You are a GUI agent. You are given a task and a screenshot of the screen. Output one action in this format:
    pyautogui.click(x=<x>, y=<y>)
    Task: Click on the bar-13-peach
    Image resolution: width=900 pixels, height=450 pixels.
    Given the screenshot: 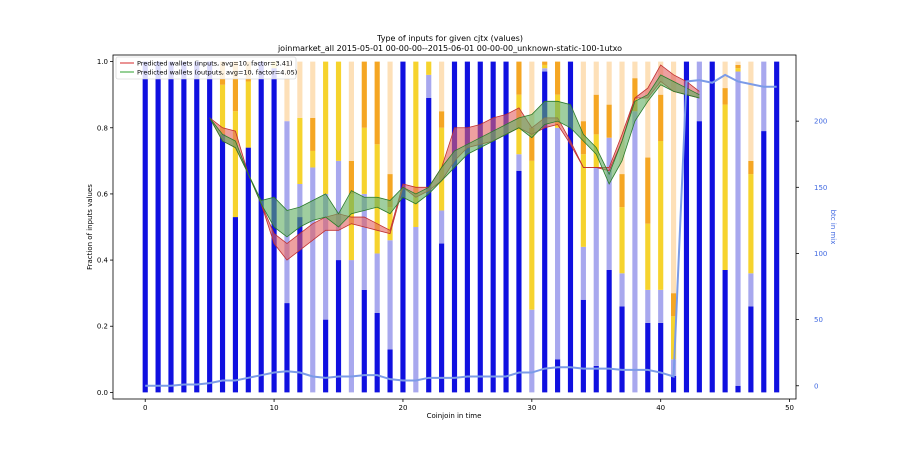 What is the action you would take?
    pyautogui.click(x=313, y=89)
    